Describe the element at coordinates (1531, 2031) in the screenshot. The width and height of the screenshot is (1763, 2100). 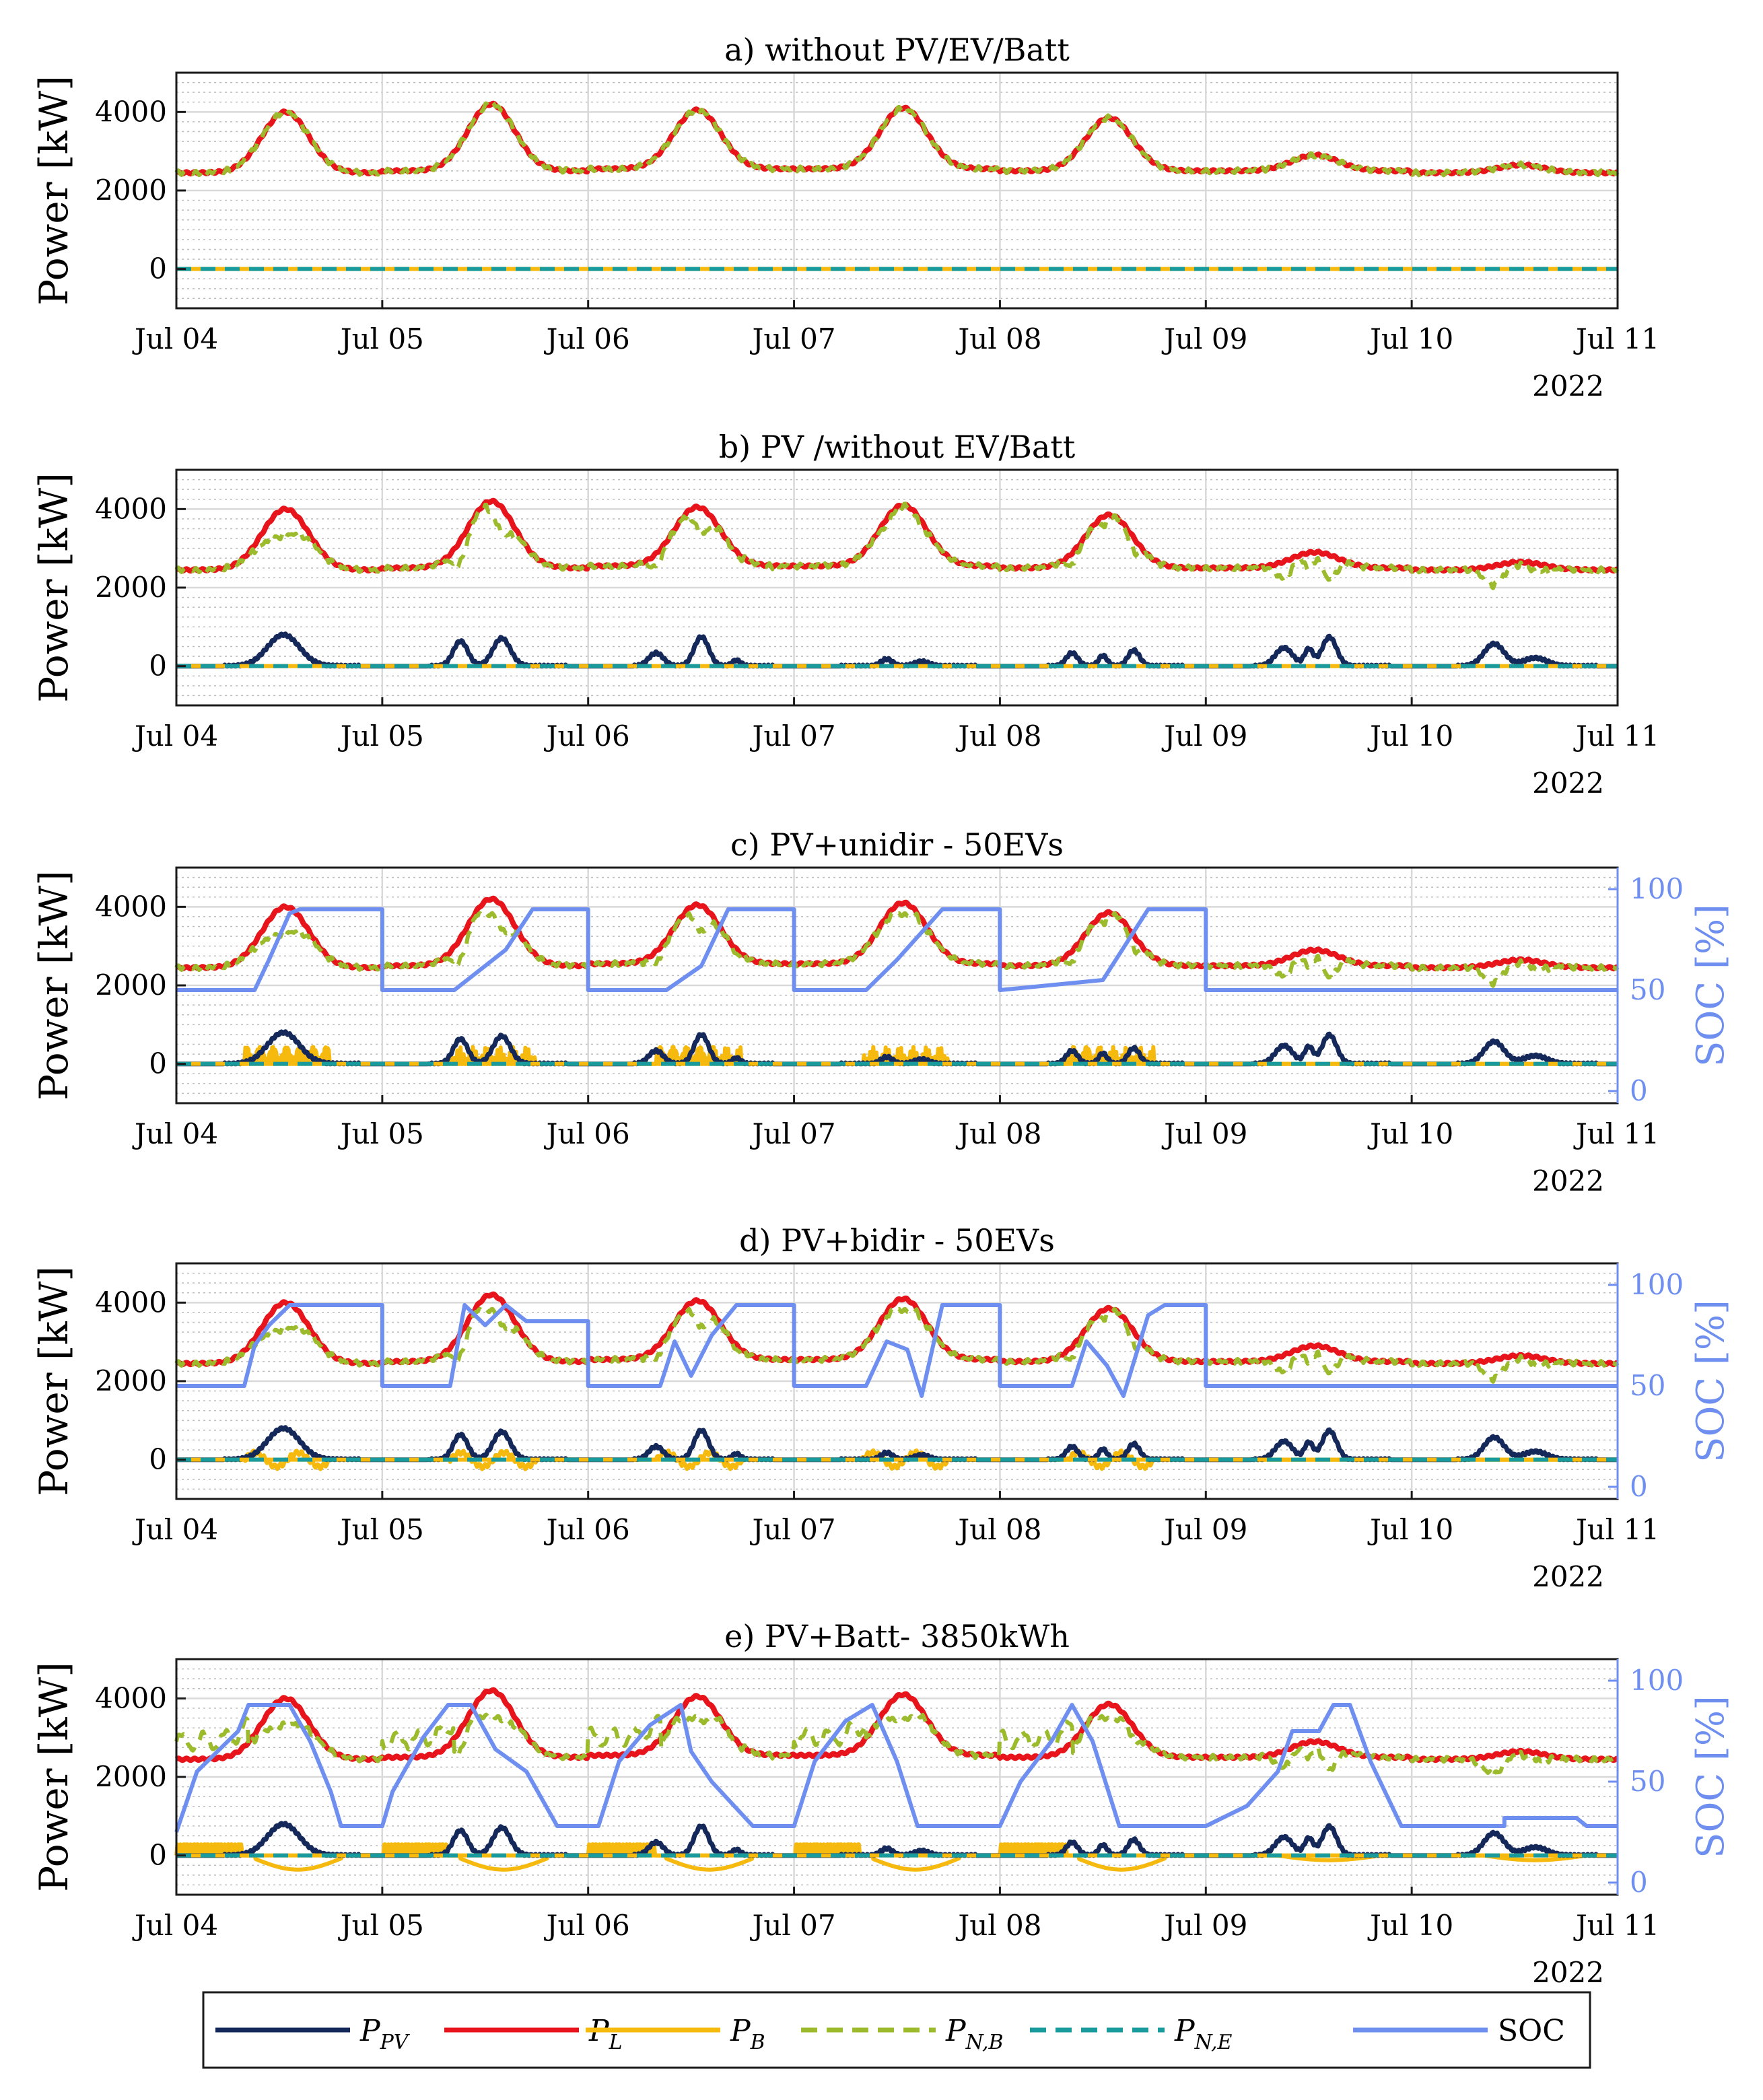
I see `legend-label: SOC` at that location.